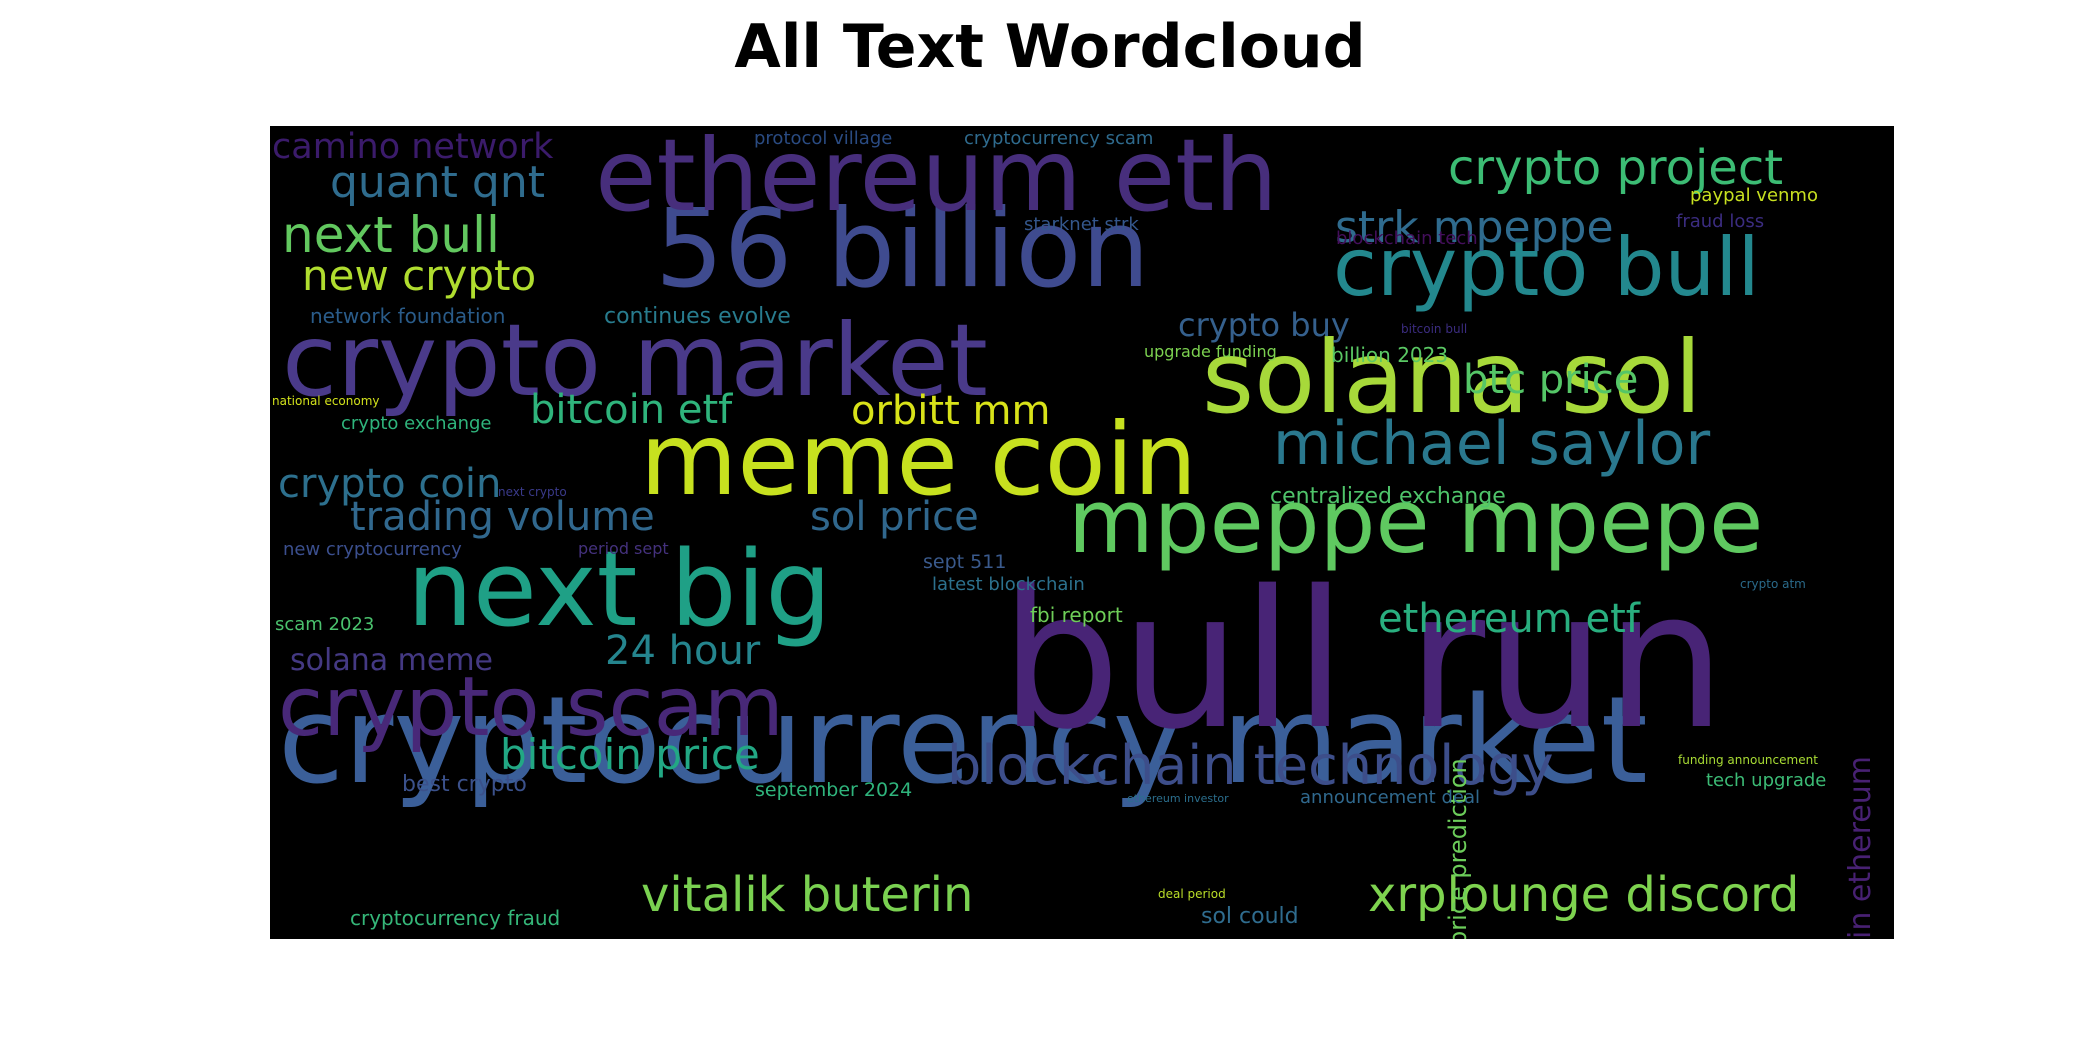  I want to click on cloud-word: network foundation, so click(408, 316).